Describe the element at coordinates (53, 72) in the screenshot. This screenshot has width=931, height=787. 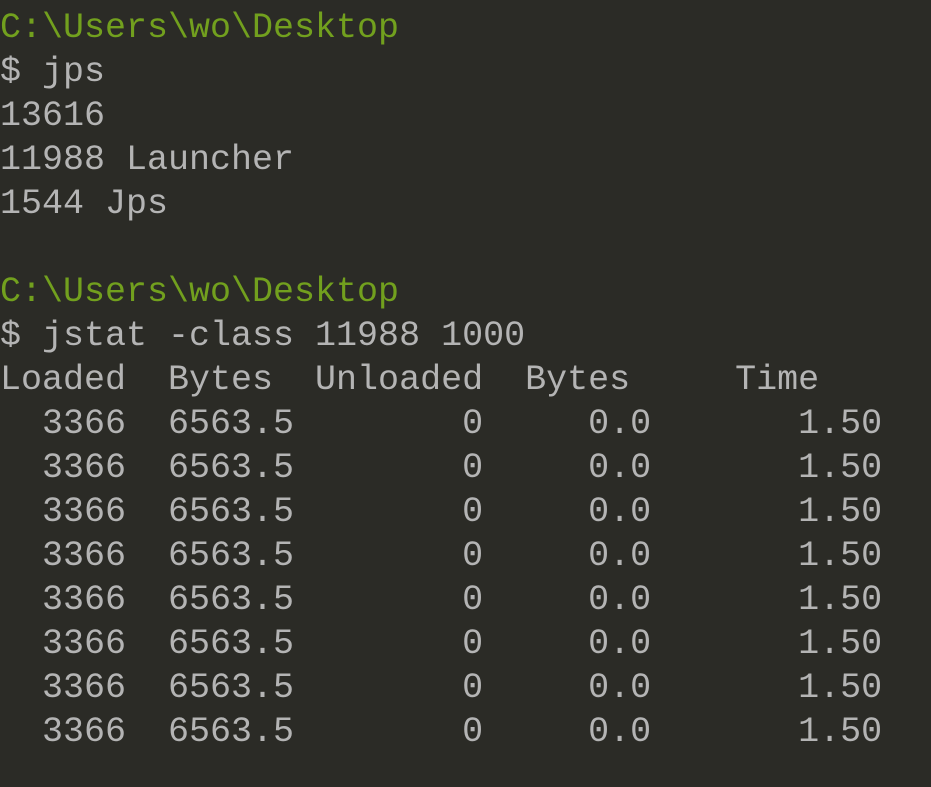
I see `command-line: $ jps` at that location.